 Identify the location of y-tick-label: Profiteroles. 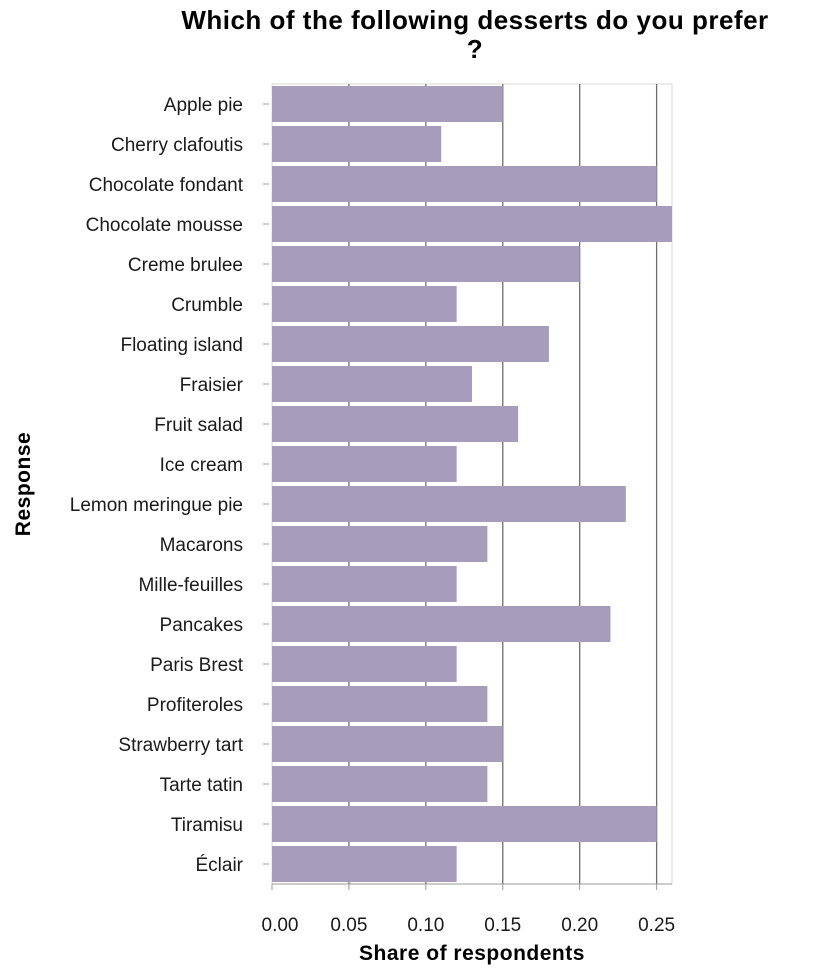
(195, 705).